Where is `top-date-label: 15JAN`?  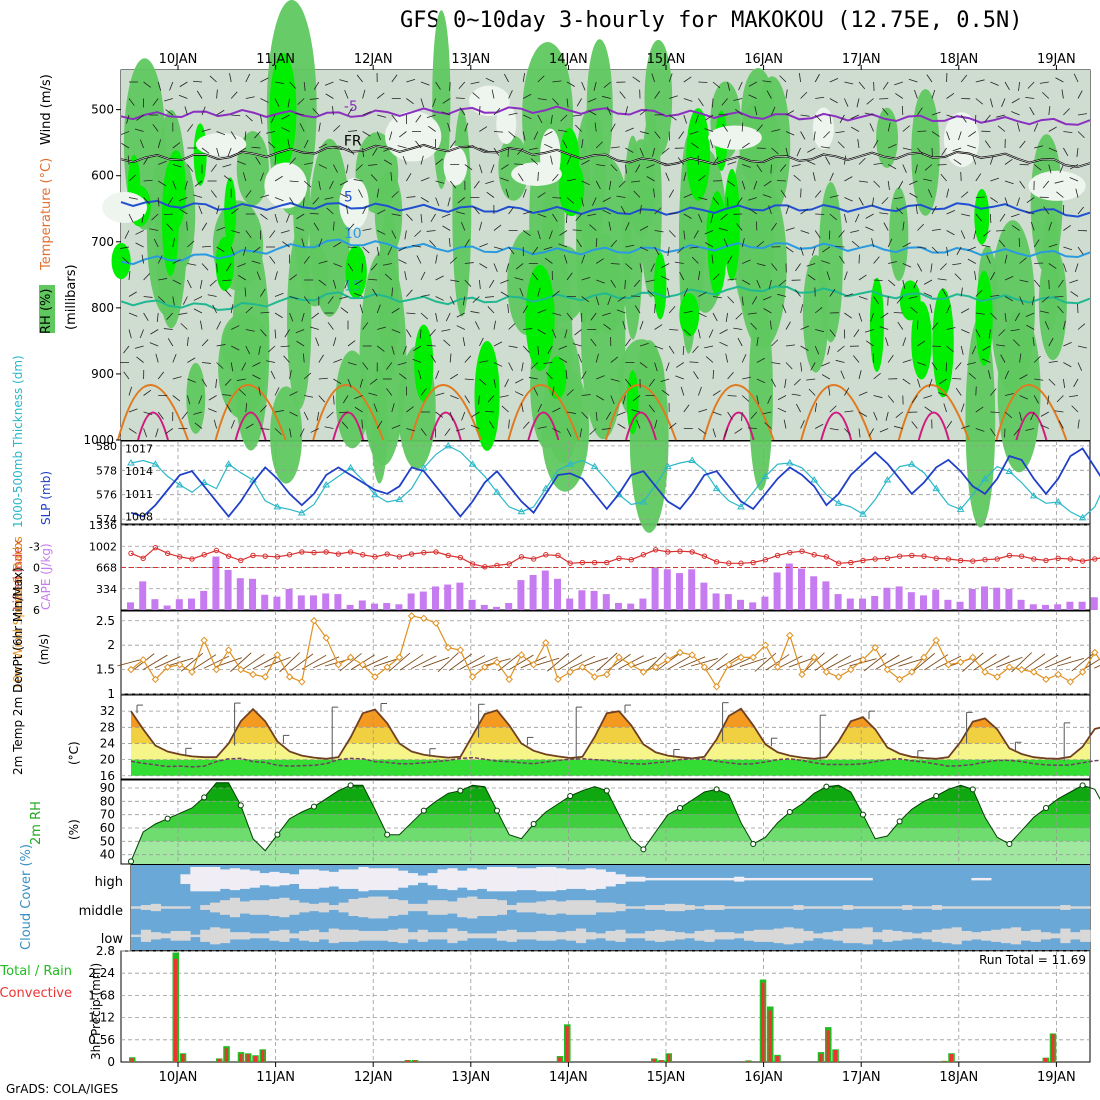 top-date-label: 15JAN is located at coordinates (666, 59).